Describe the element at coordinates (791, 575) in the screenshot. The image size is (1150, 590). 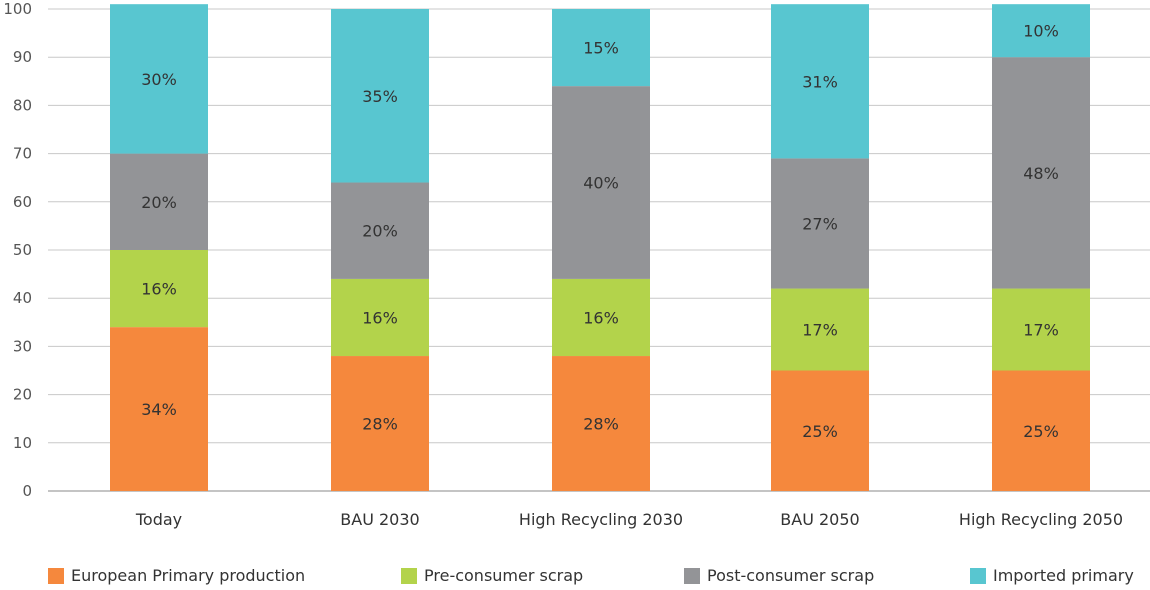
I see `legend-label: Post-consumer scrap` at that location.